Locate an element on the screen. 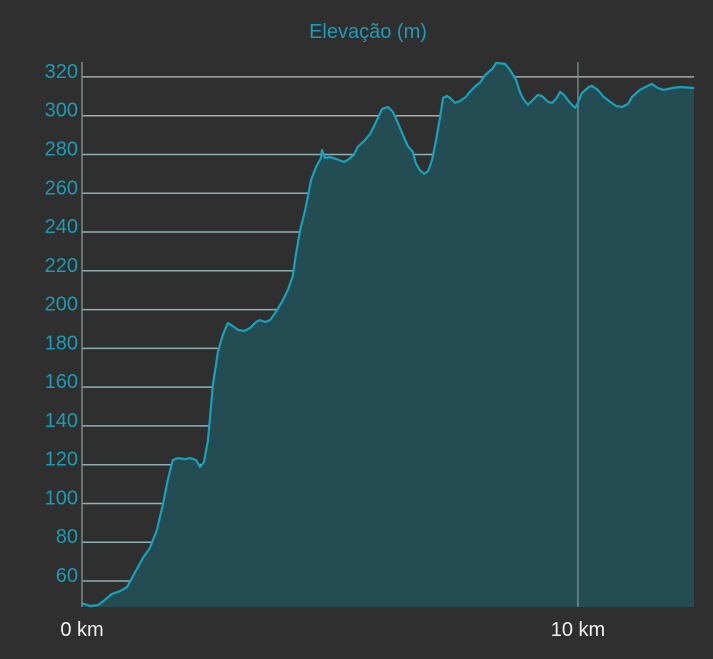 The width and height of the screenshot is (713, 659). y-tick-label: 60 is located at coordinates (67, 576).